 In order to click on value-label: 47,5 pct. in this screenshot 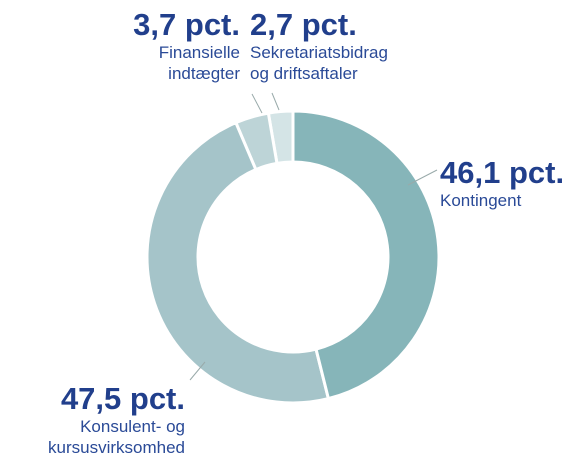, I will do `click(122, 398)`.